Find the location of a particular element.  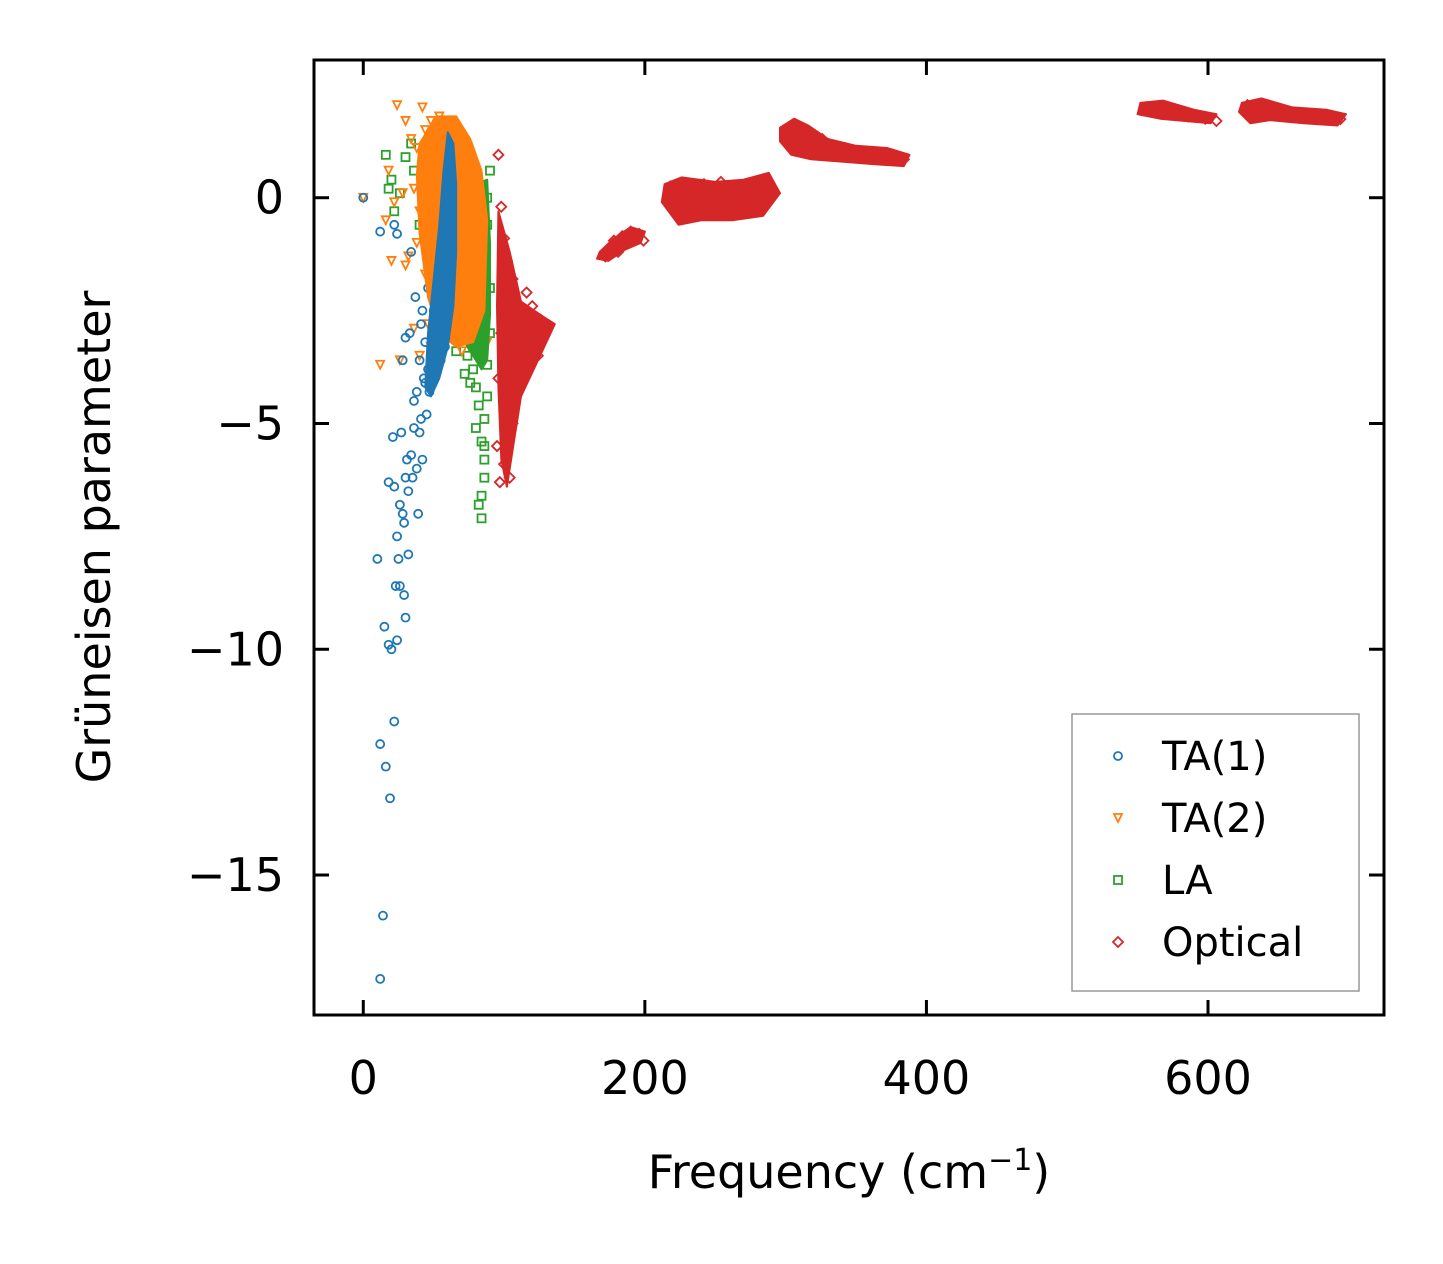

legend-label-la: LA is located at coordinates (1187, 881).